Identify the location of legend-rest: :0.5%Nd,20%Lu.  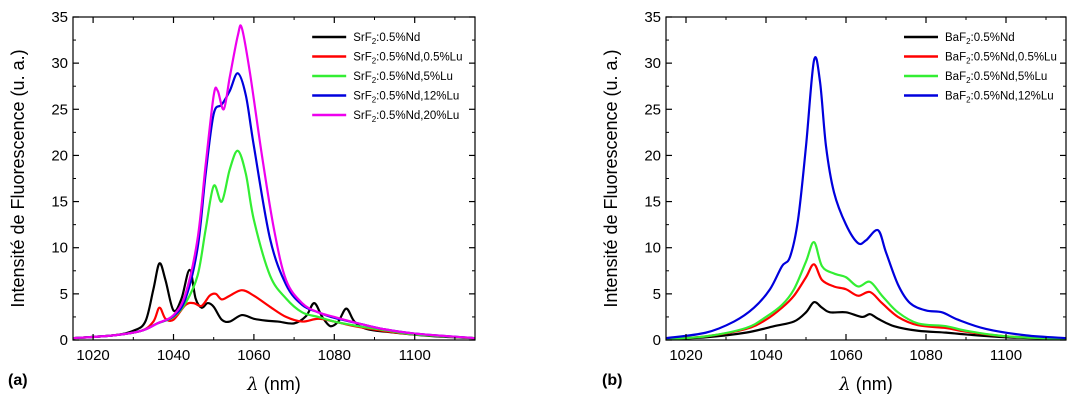
(417, 116).